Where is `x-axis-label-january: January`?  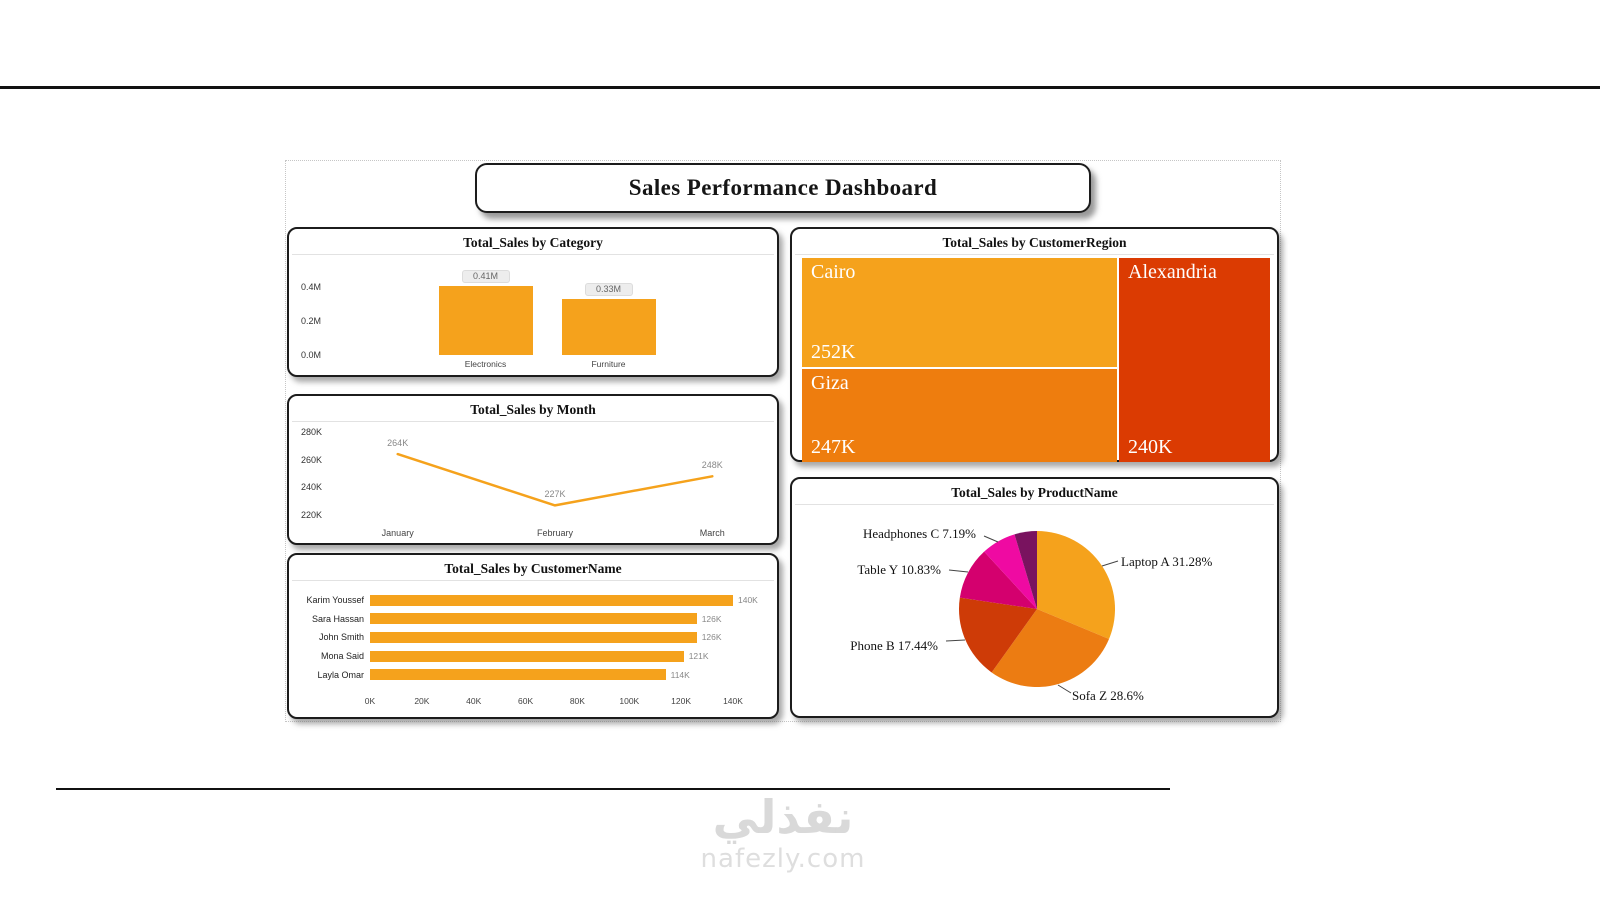
x-axis-label-january: January is located at coordinates (397, 533).